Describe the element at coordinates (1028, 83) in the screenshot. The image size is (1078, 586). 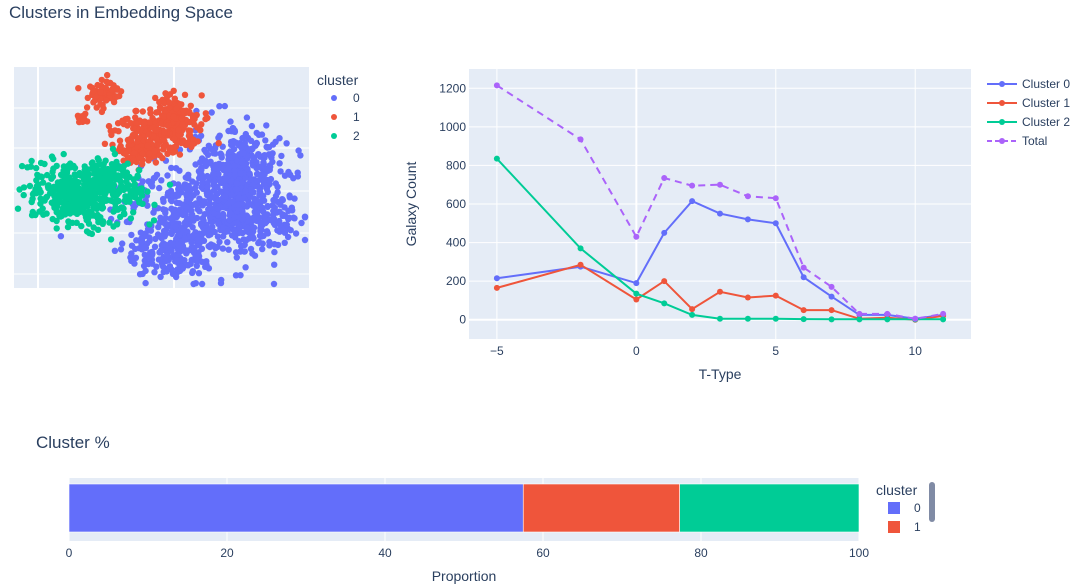
I see `line-legend-item-cluster-0: Cluster 0` at that location.